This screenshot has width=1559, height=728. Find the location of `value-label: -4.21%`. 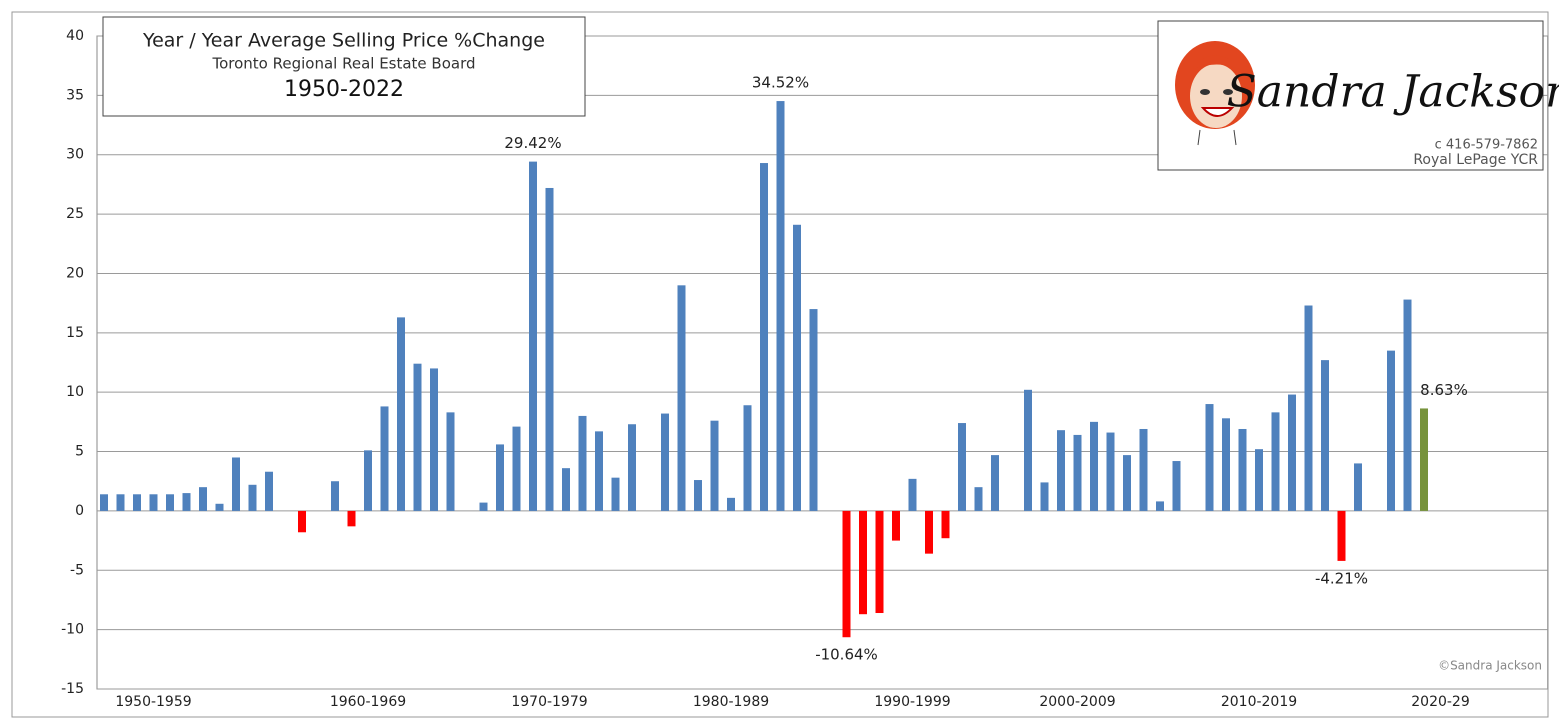

value-label: -4.21% is located at coordinates (1341, 578).